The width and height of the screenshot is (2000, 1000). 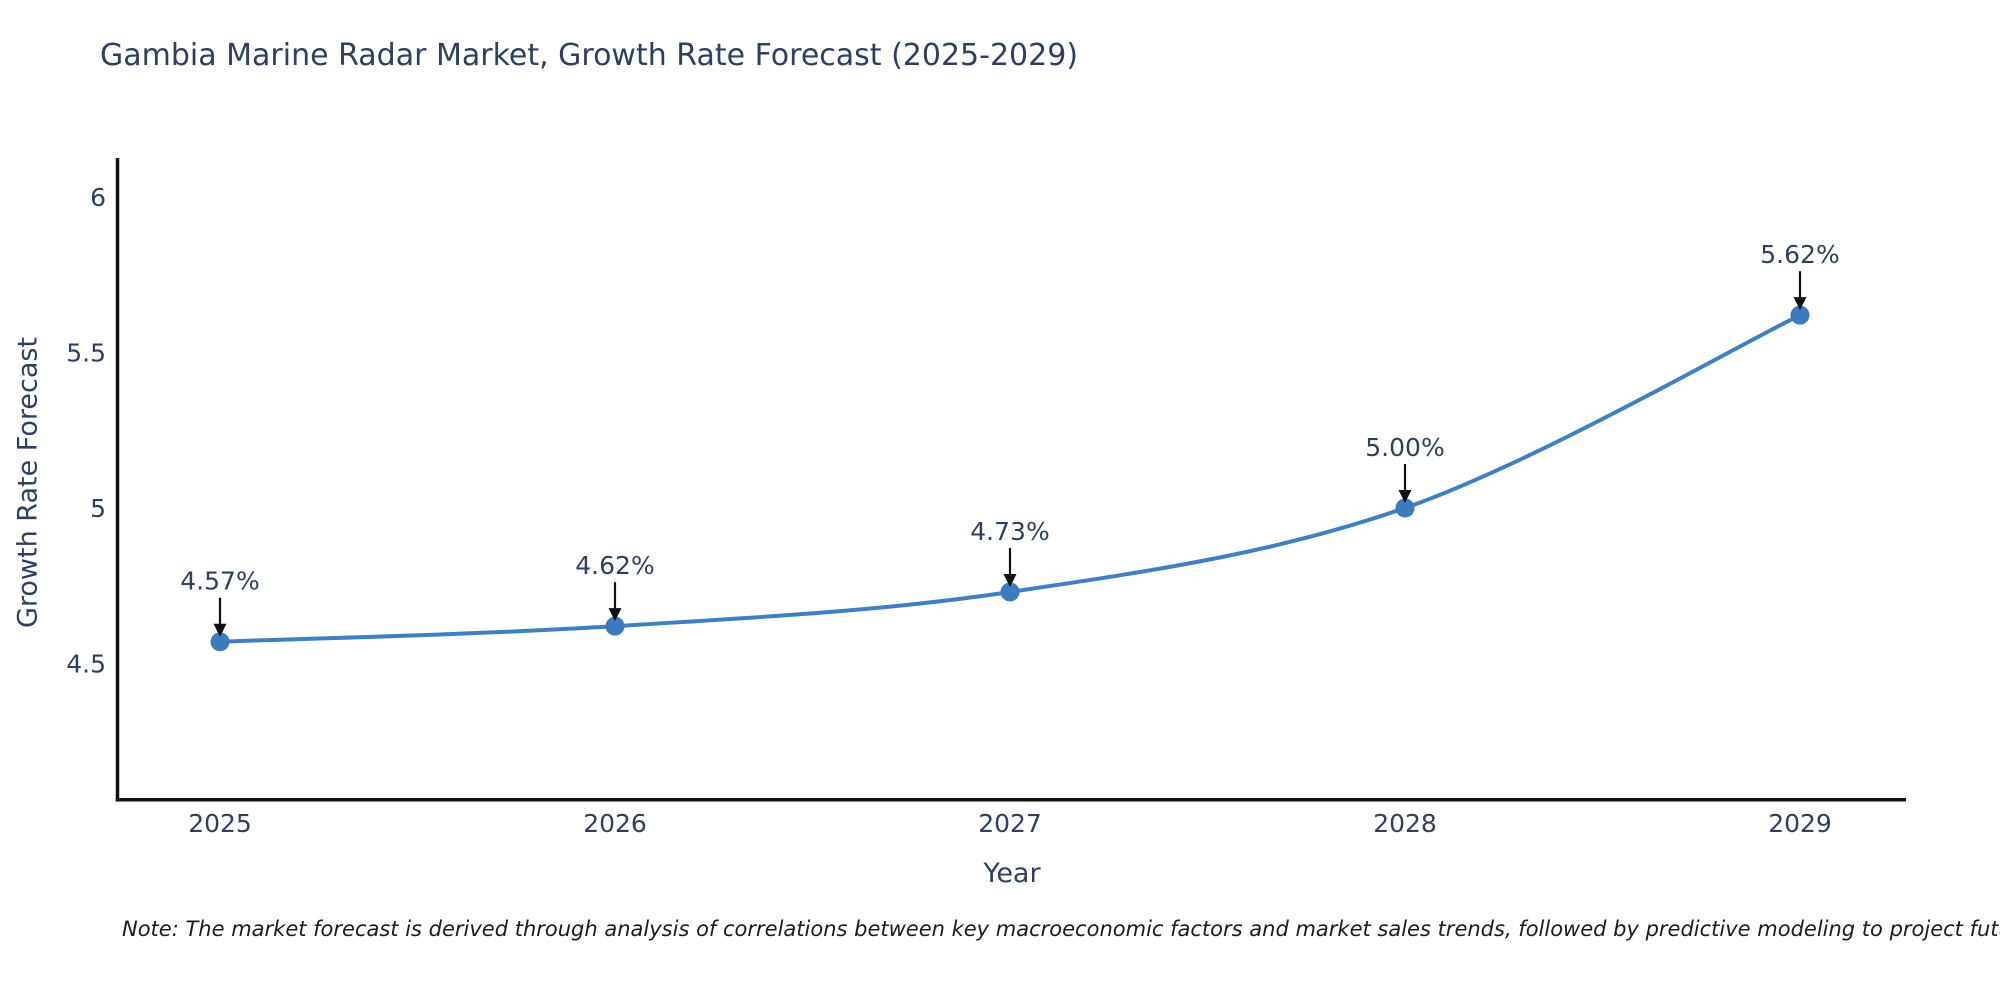 I want to click on y-tick-label: 5.5, so click(x=86, y=353).